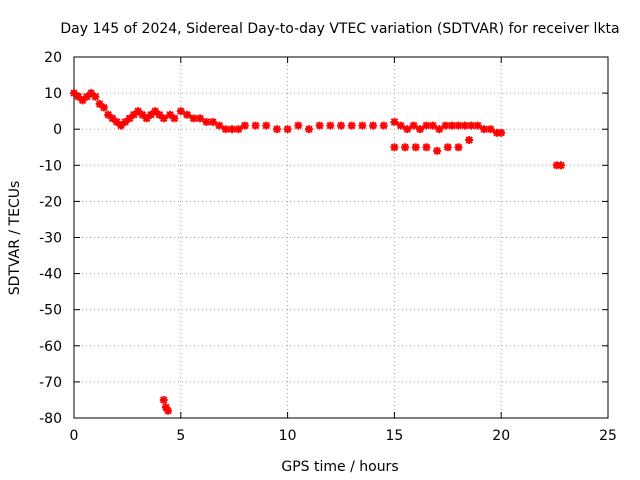 The height and width of the screenshot is (480, 640). I want to click on y-tick-label: -80, so click(50, 419).